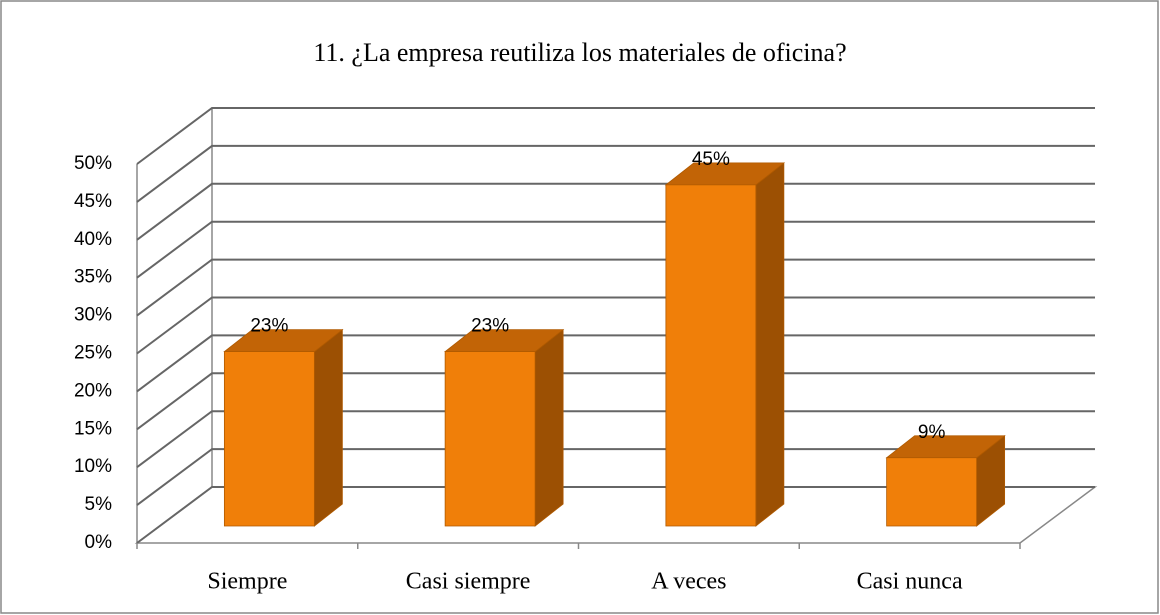  What do you see at coordinates (93, 239) in the screenshot?
I see `y-tick-label: 40%` at bounding box center [93, 239].